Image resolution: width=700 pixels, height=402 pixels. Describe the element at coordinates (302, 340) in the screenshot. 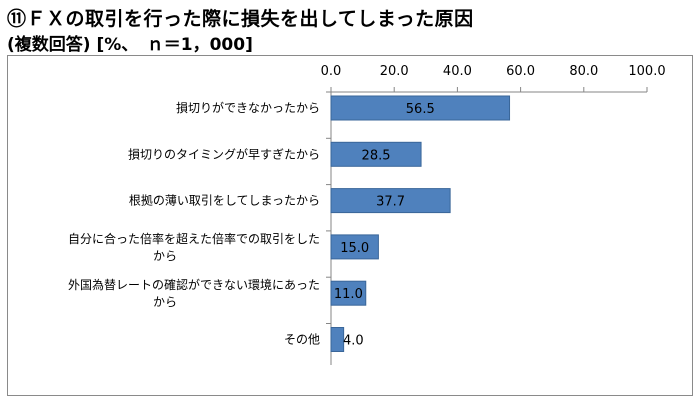

I see `category-label: その他` at that location.